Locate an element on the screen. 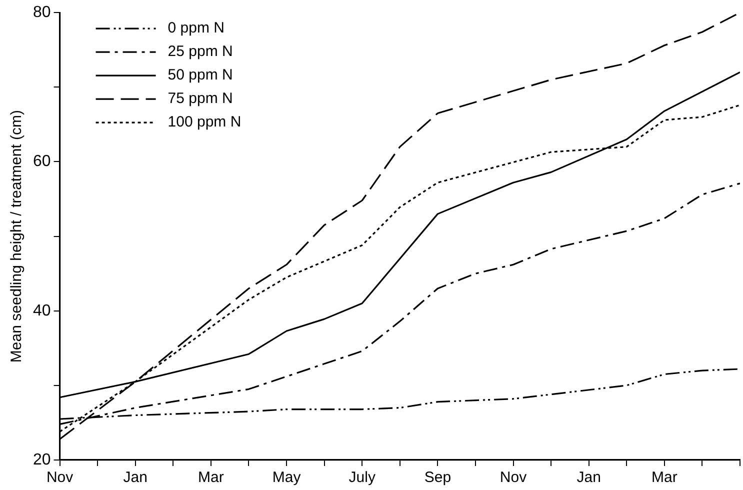 The width and height of the screenshot is (743, 490). legend-label: 25 ppm N is located at coordinates (200, 51).